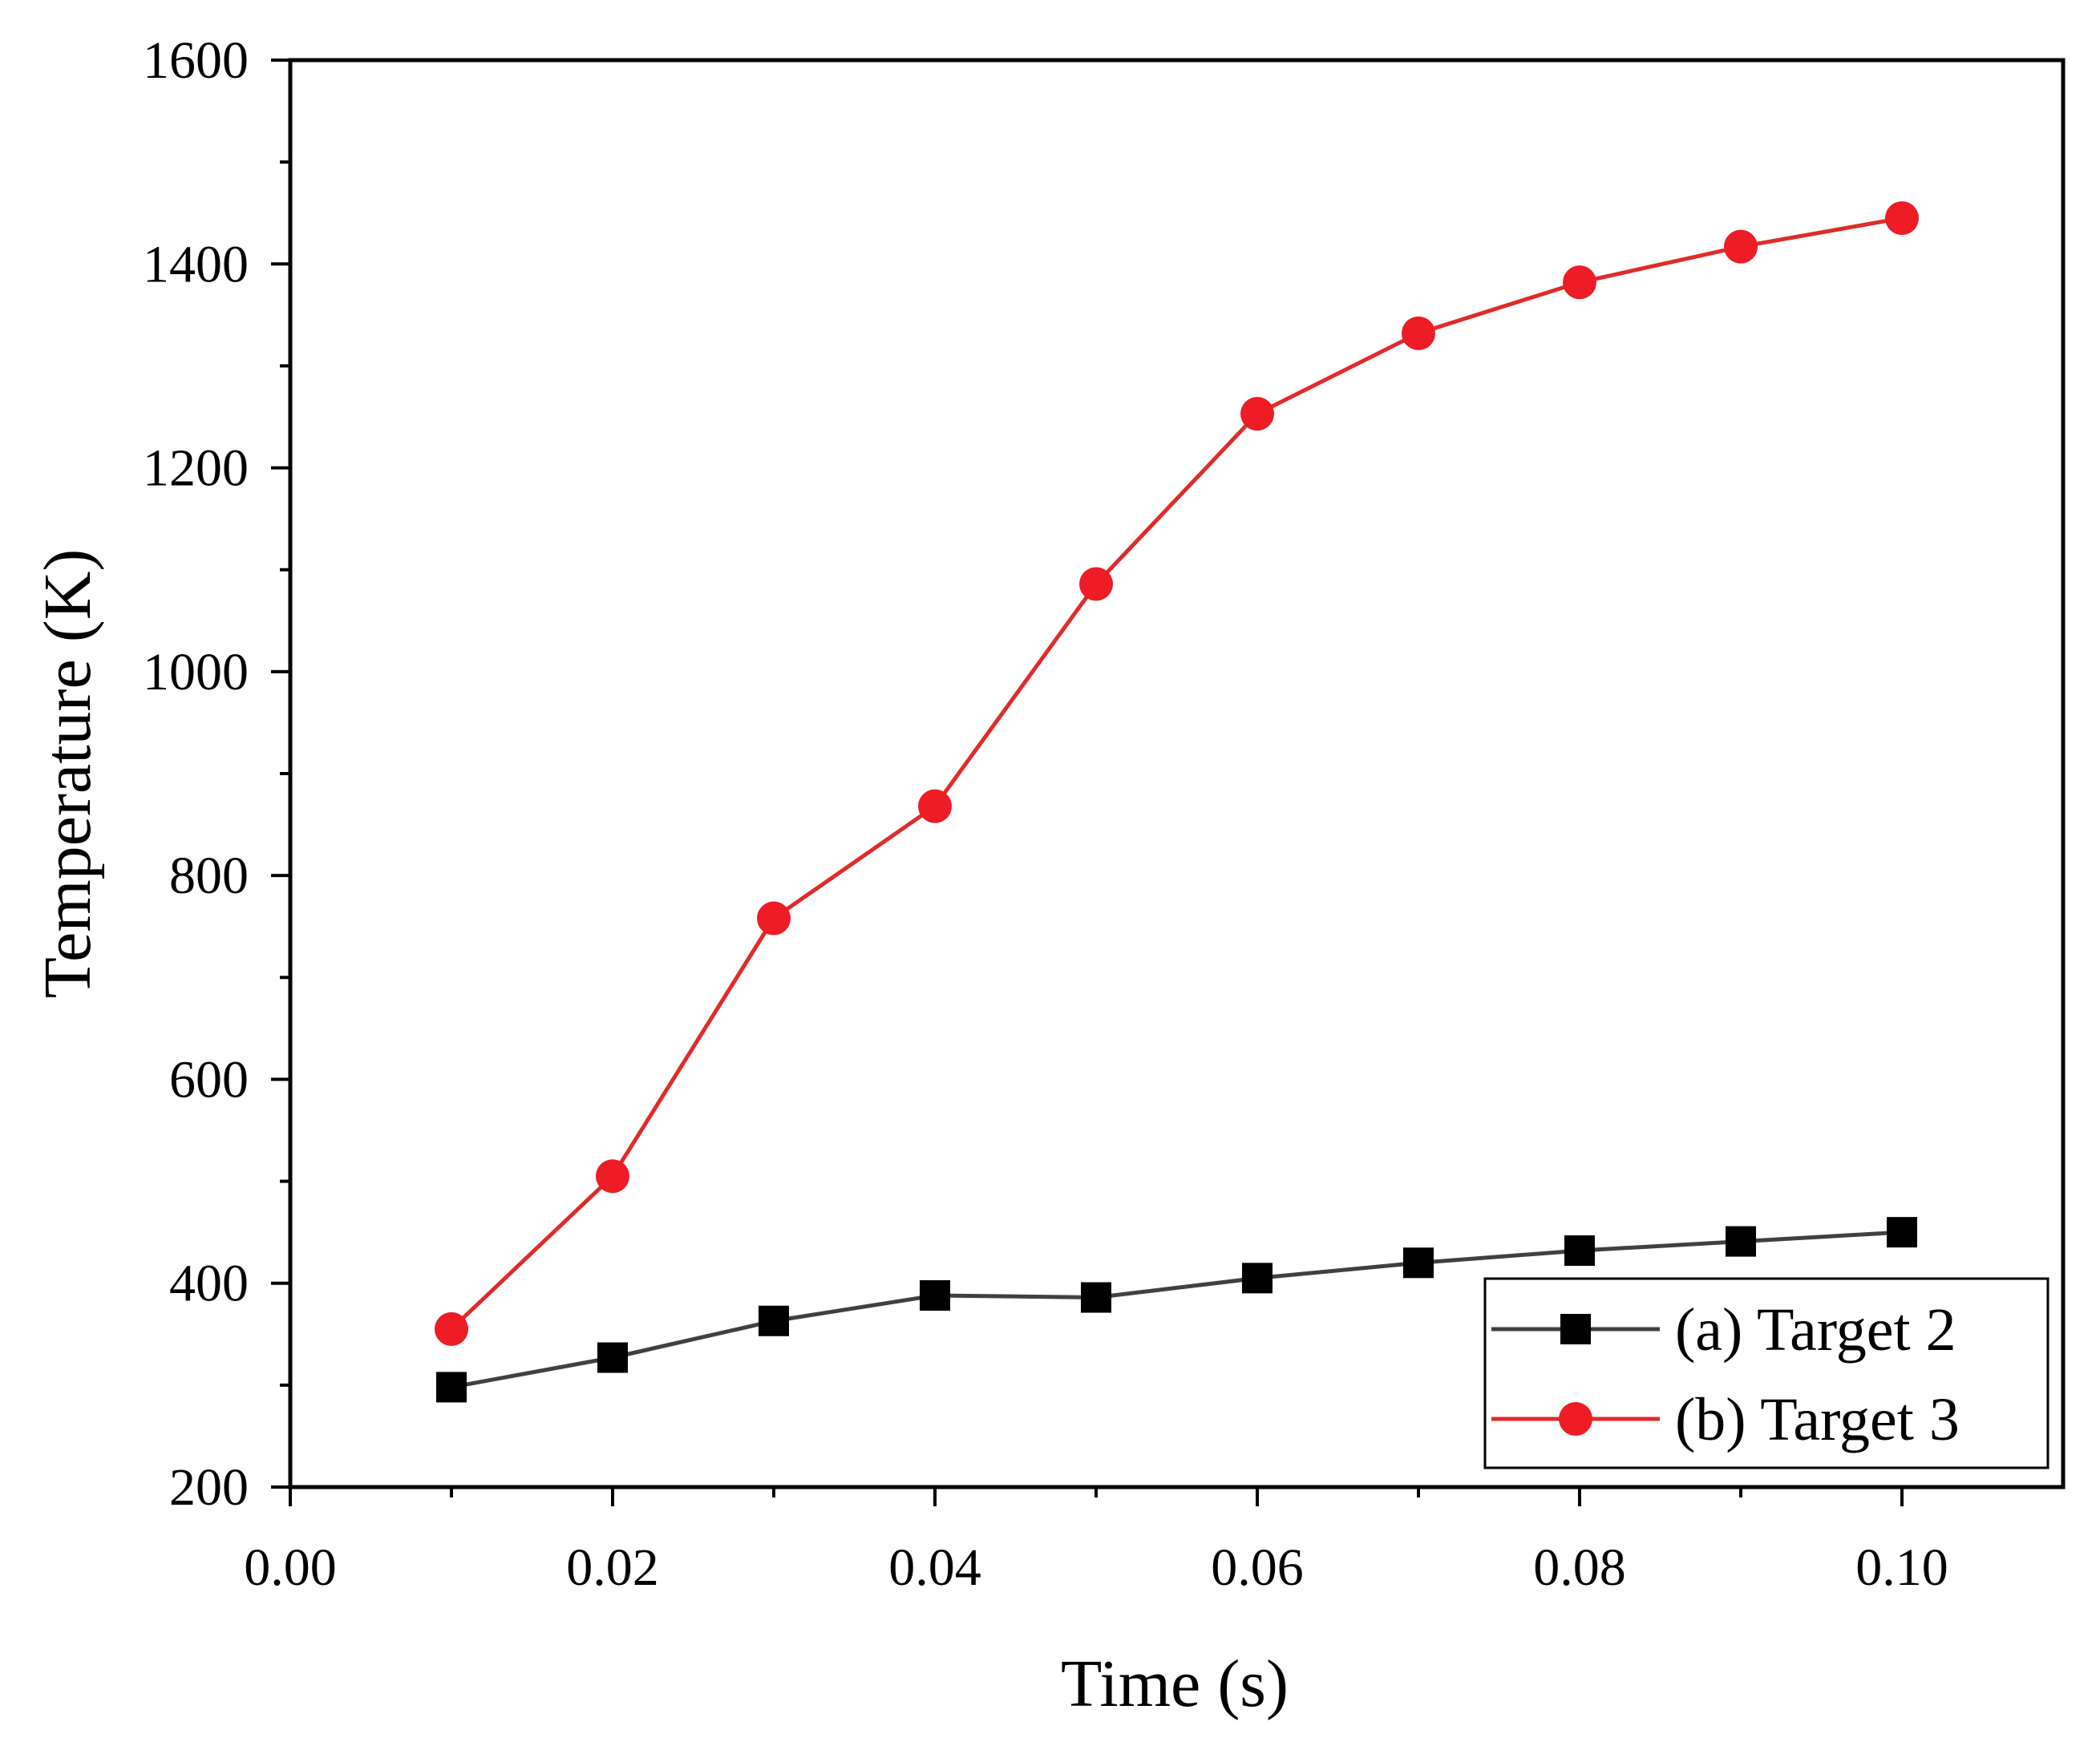 This screenshot has width=2100, height=1750. What do you see at coordinates (209, 1284) in the screenshot?
I see `y-tick-label: 400` at bounding box center [209, 1284].